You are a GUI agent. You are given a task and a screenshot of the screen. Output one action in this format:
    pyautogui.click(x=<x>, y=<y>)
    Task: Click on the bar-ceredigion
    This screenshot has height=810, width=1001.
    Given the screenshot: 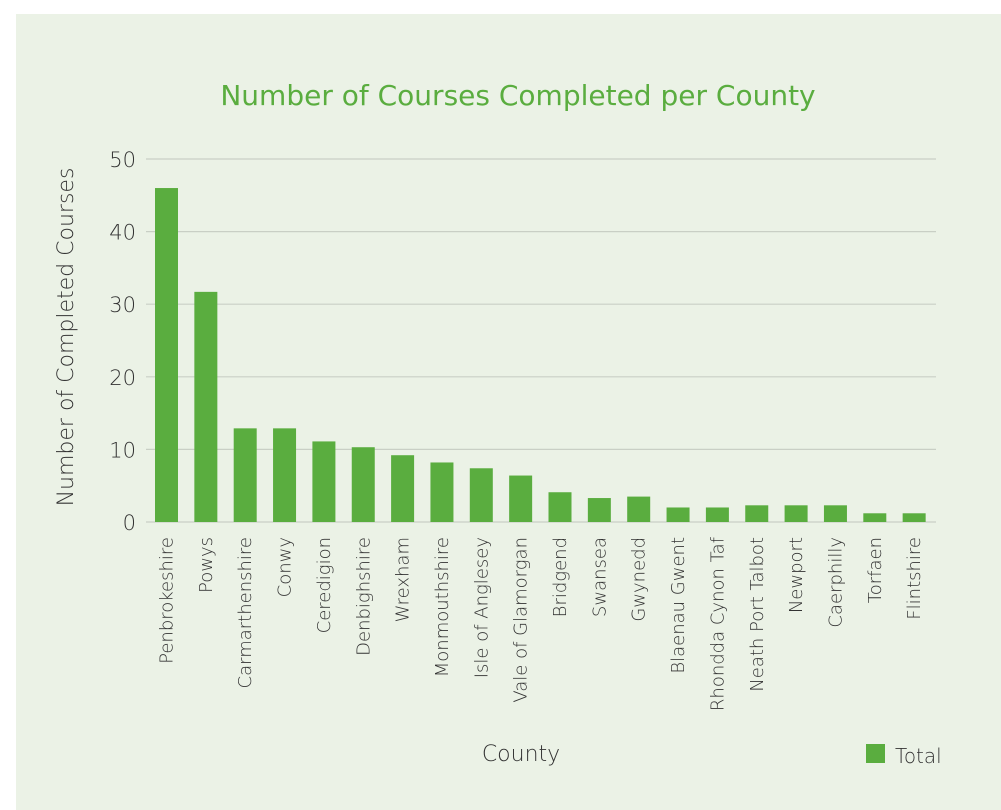 What is the action you would take?
    pyautogui.click(x=324, y=481)
    